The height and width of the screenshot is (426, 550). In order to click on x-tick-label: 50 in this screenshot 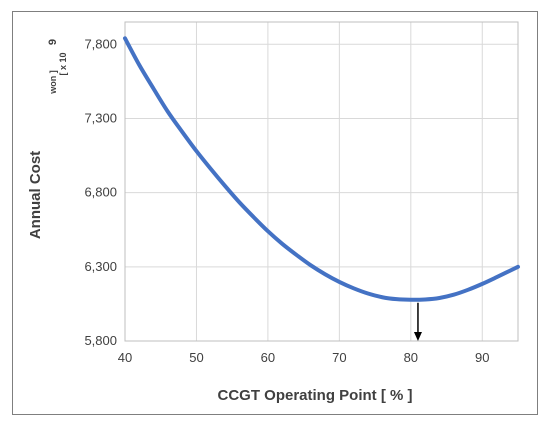, I will do `click(196, 357)`.